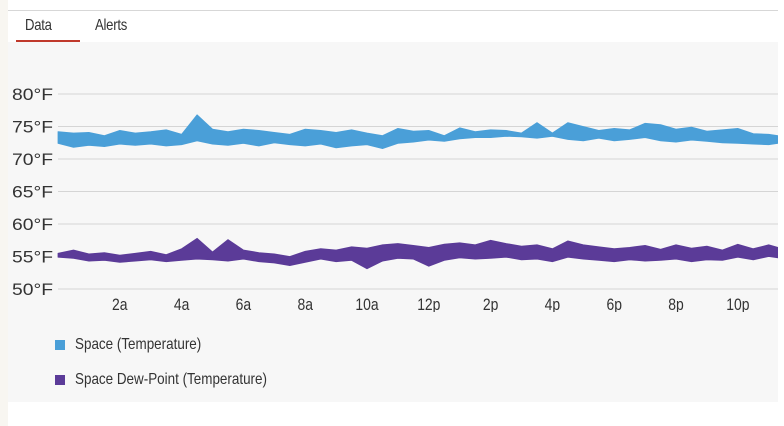  Describe the element at coordinates (490, 304) in the screenshot. I see `x-tick-label: 2p` at that location.